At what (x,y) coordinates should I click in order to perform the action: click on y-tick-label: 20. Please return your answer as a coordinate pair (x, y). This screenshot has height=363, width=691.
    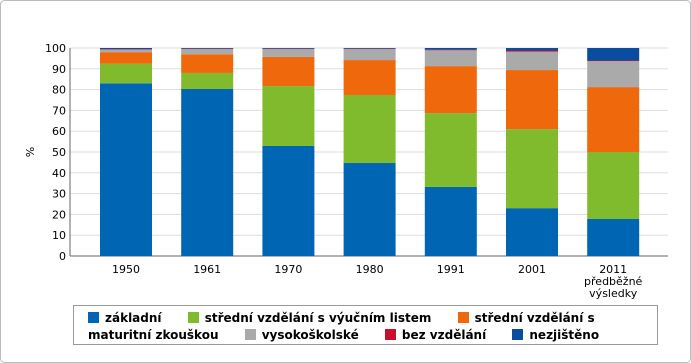
    Looking at the image, I should click on (59, 214).